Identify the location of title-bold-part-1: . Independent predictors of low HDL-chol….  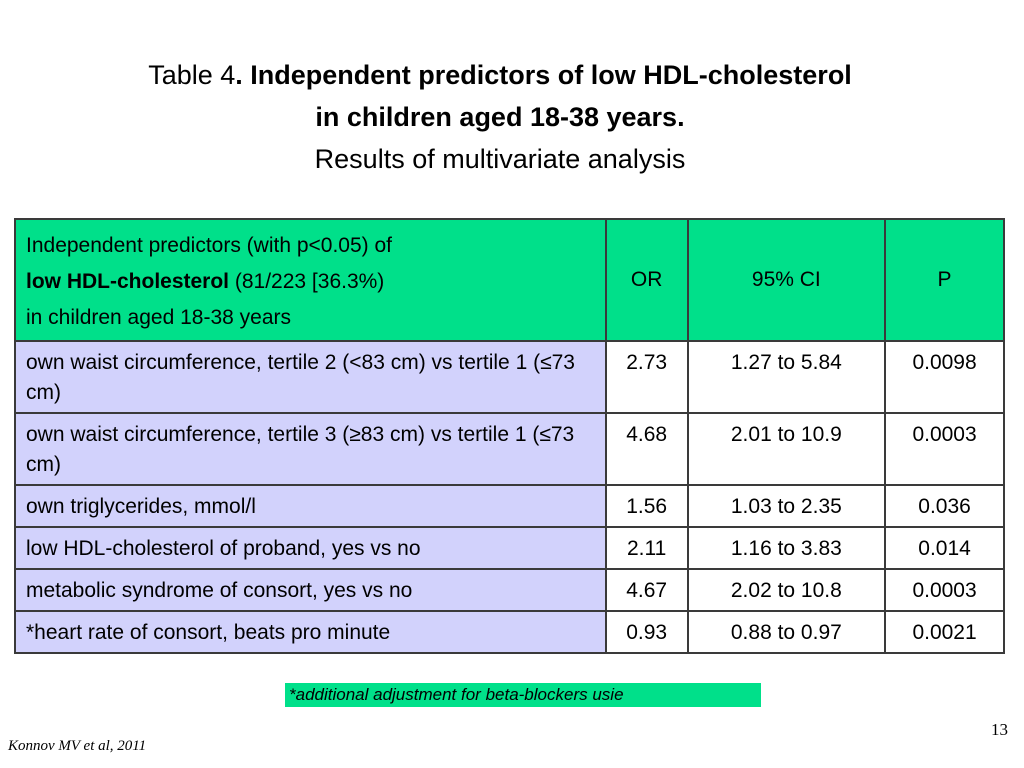
(543, 75).